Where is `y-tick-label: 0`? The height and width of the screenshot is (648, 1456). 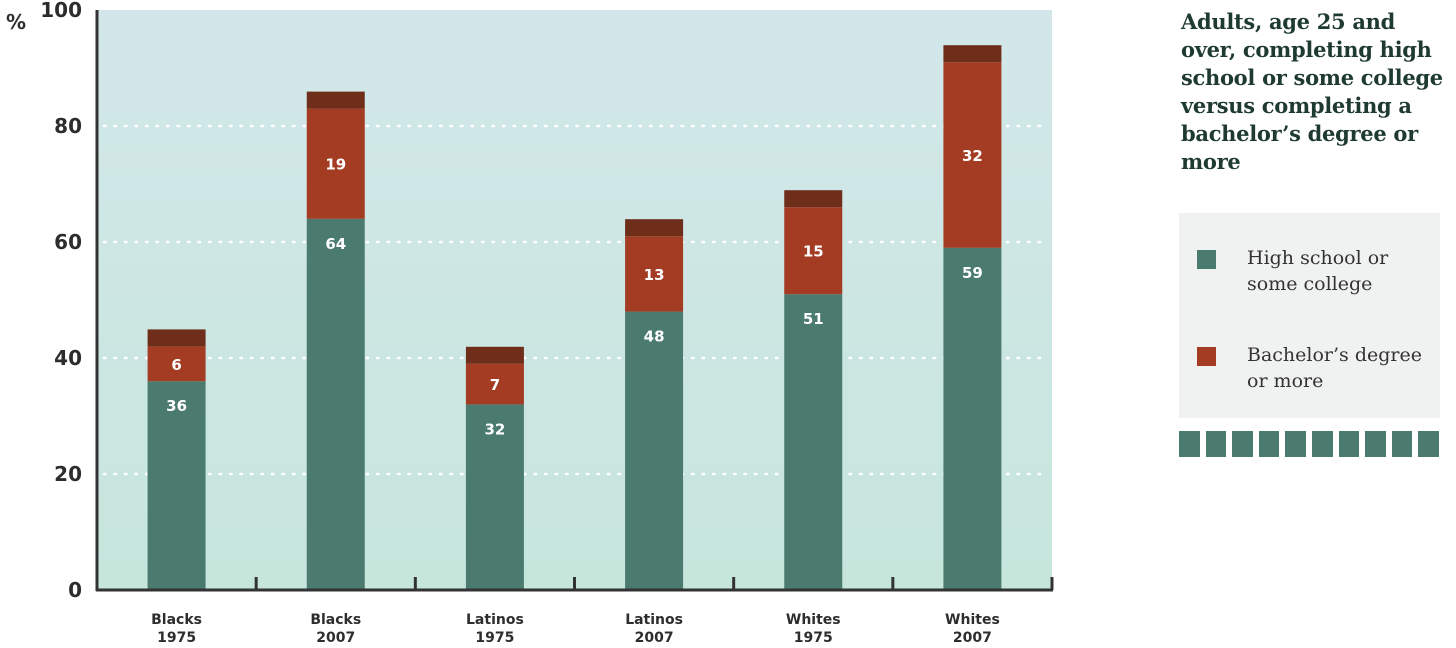 y-tick-label: 0 is located at coordinates (75, 590).